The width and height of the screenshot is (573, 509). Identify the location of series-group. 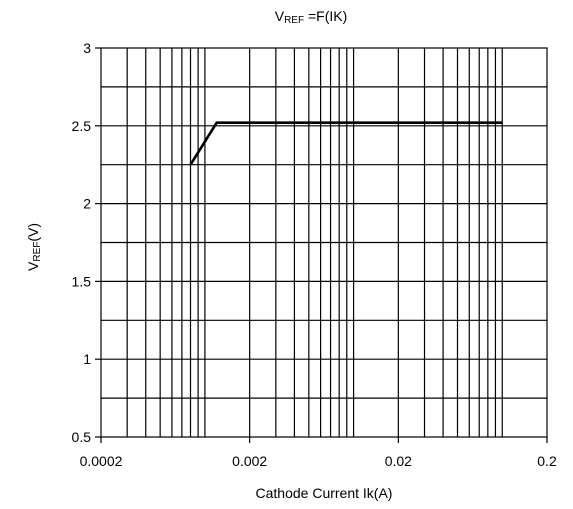
(346, 143).